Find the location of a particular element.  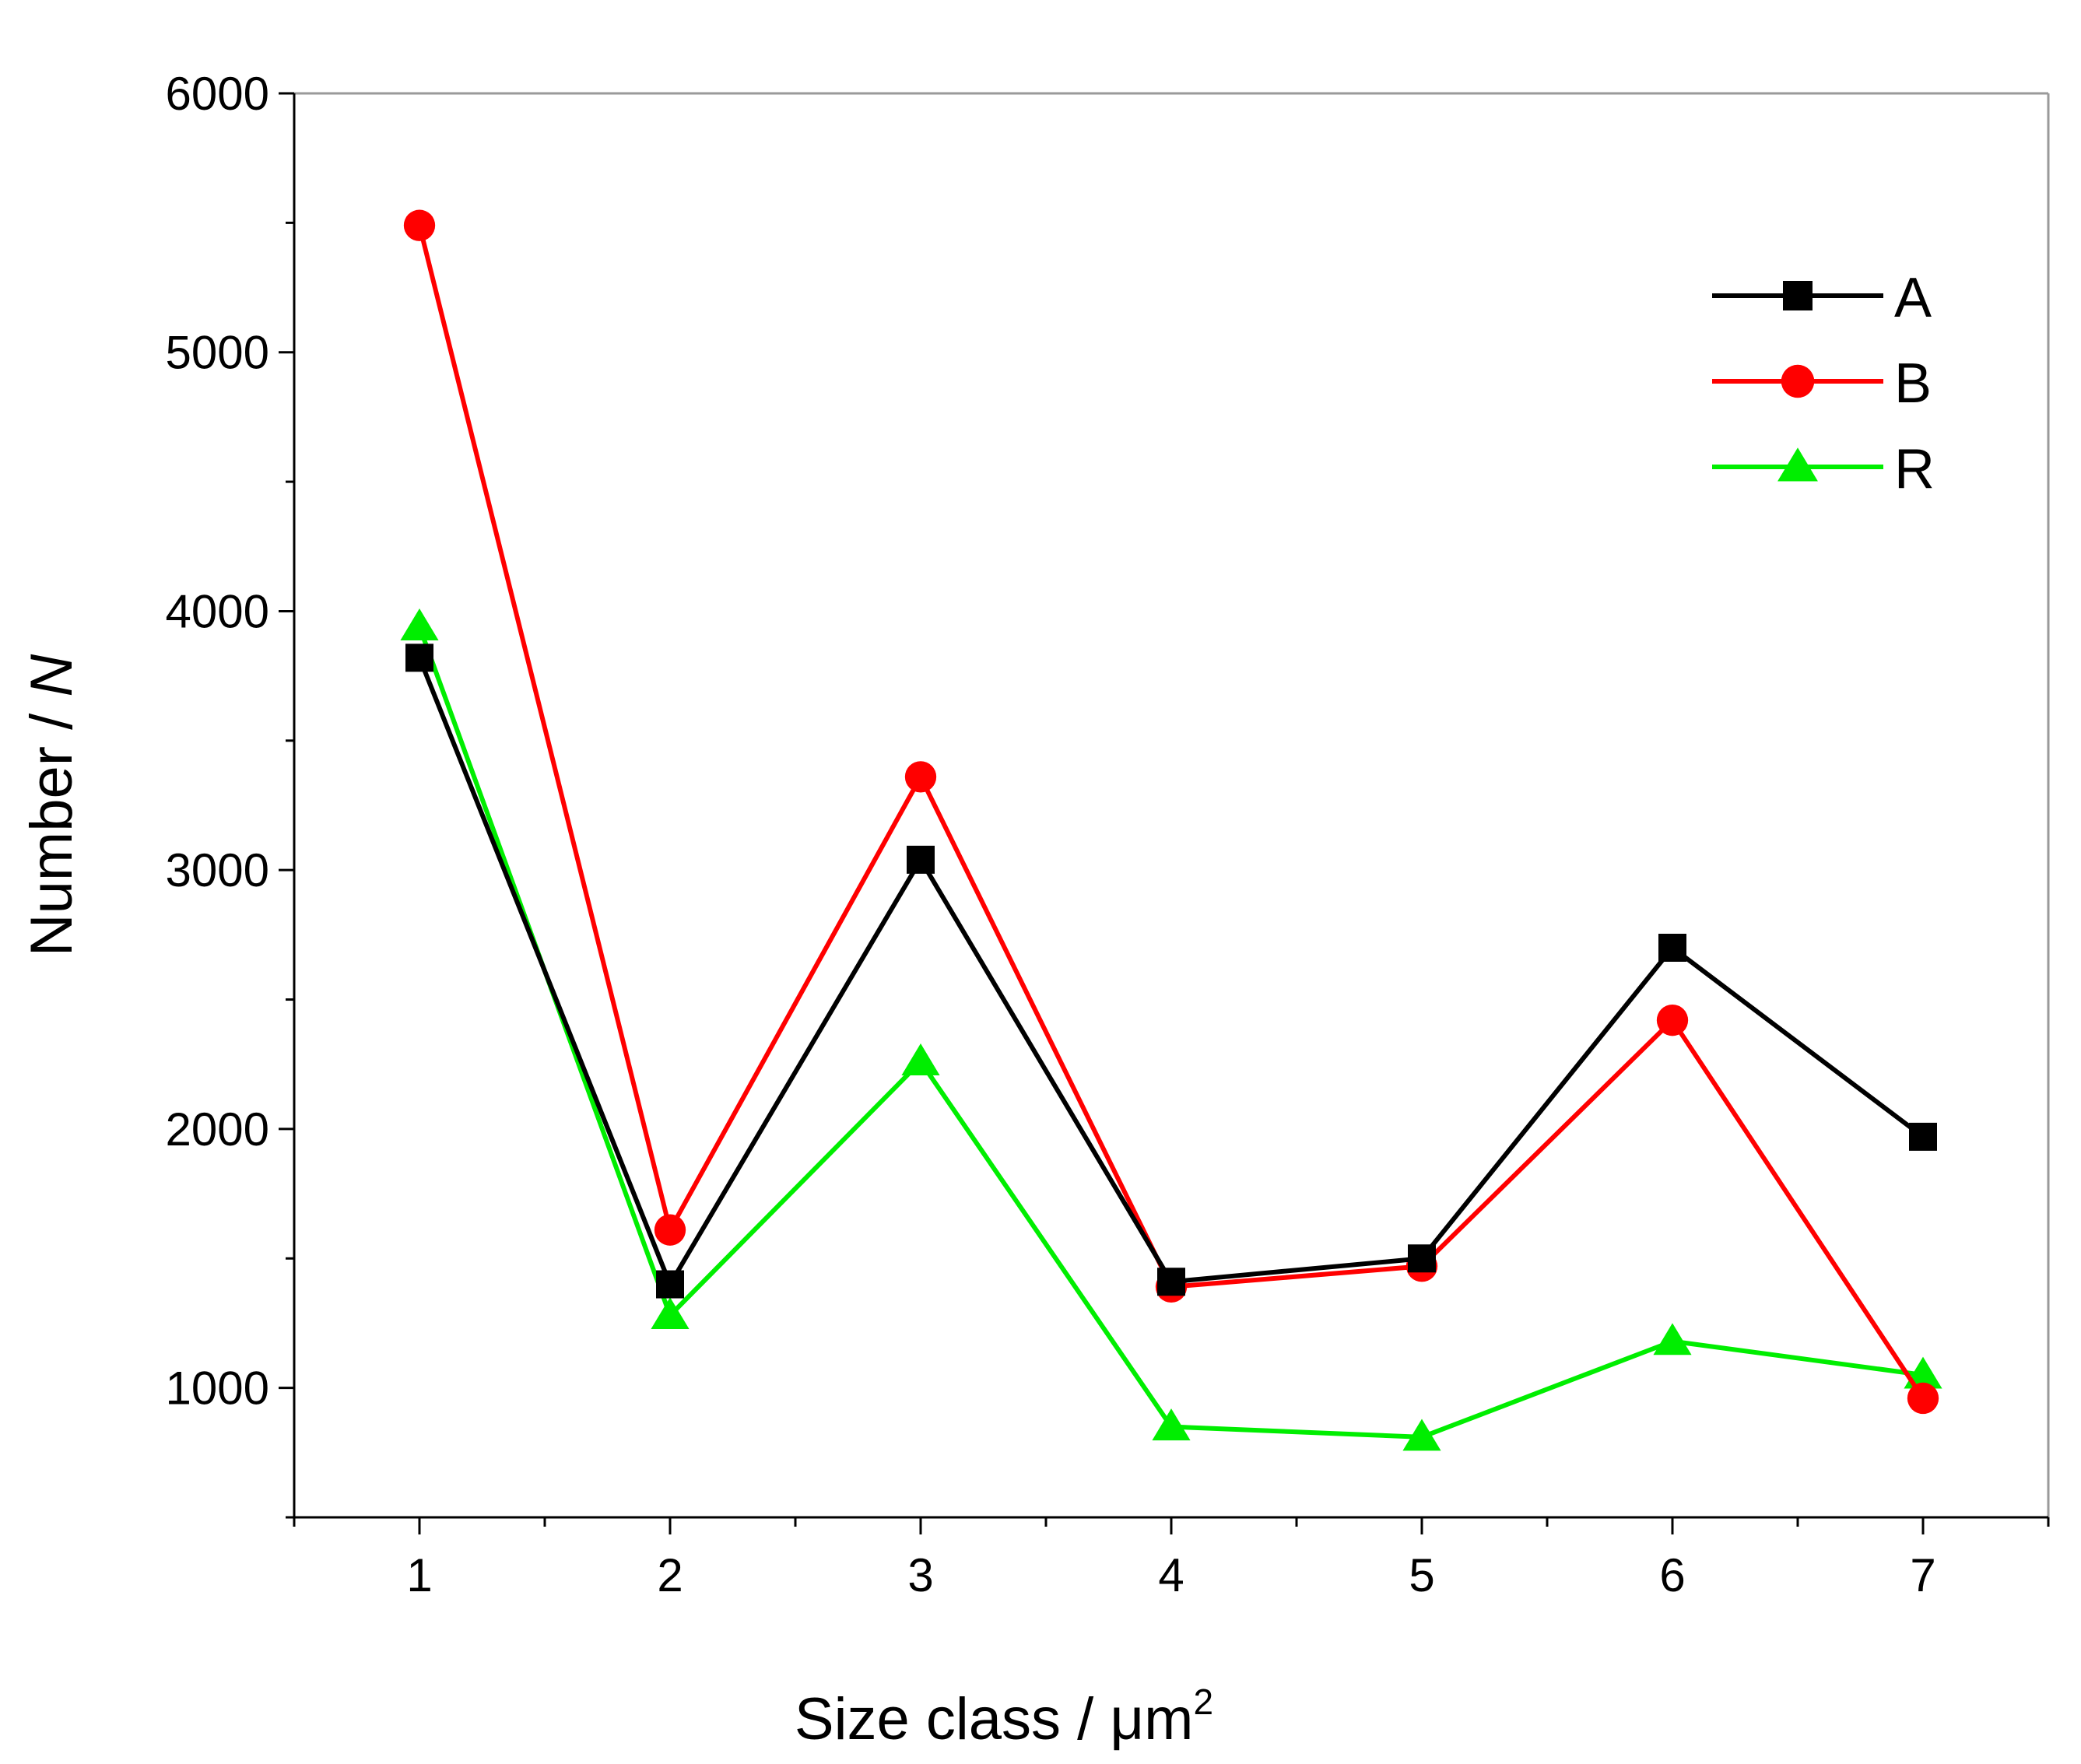

legend-item-a: A is located at coordinates (1822, 298).